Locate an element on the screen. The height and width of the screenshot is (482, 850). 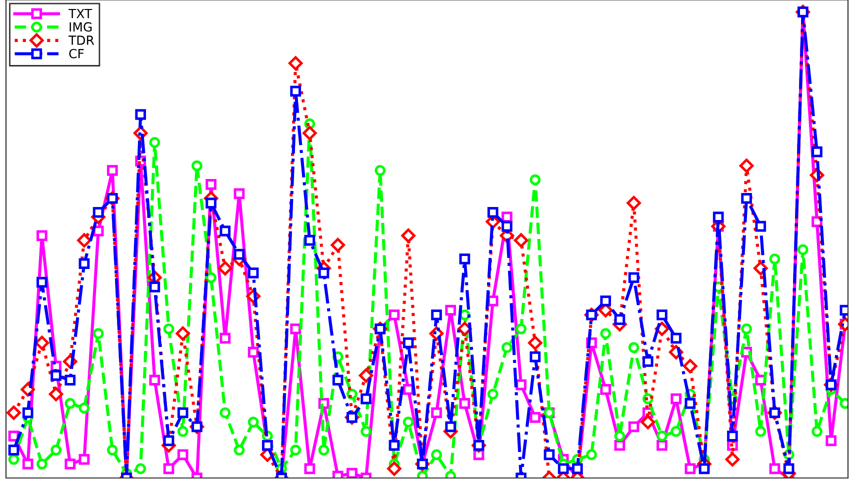
legend-label: CF is located at coordinates (76, 53).